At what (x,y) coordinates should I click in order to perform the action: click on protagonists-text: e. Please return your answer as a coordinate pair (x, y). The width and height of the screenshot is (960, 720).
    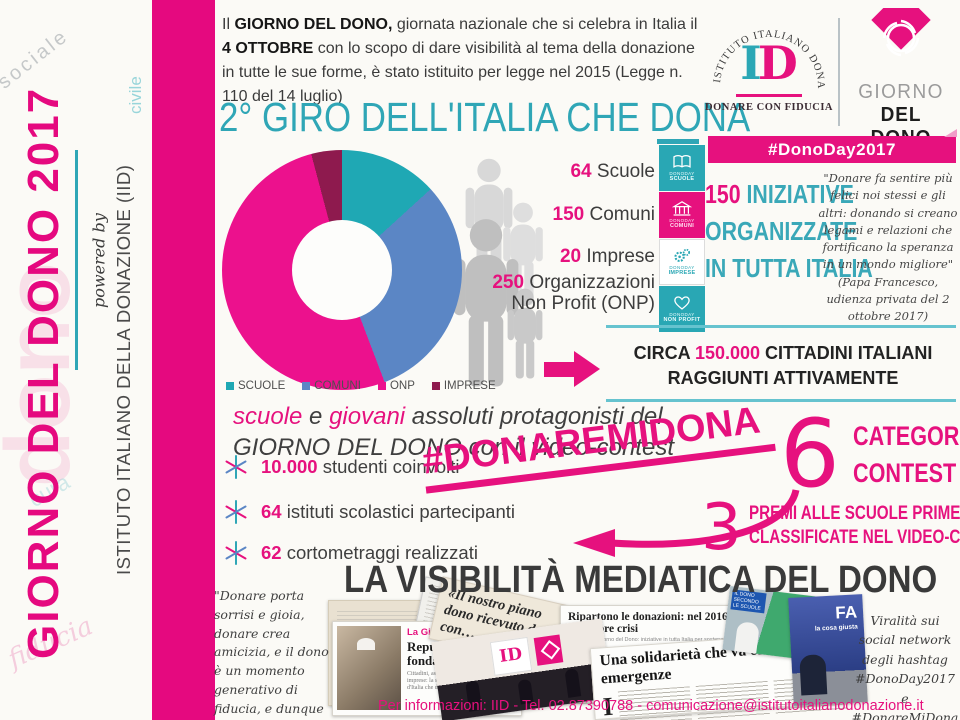
    Looking at the image, I should click on (316, 416).